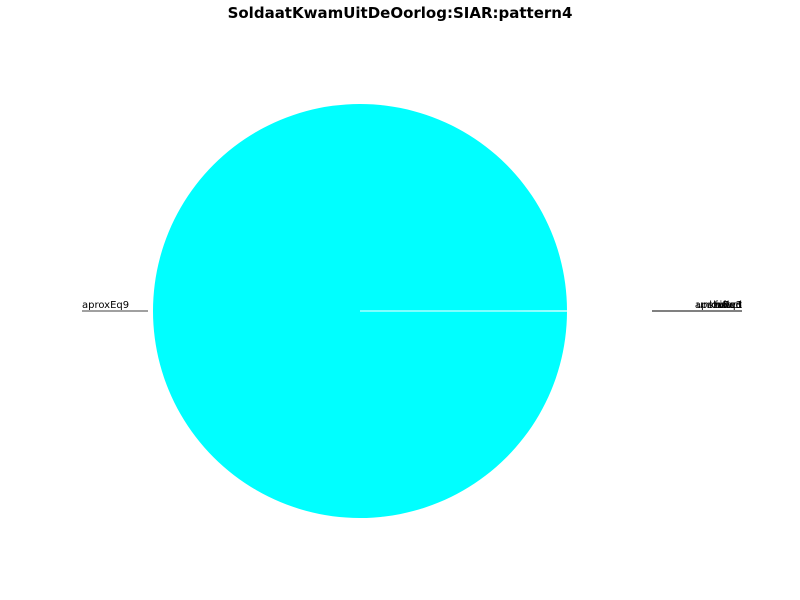 The image size is (800, 600). Describe the element at coordinates (105, 305) in the screenshot. I see `slice-label-aproxEq9: aproxEq9` at that location.